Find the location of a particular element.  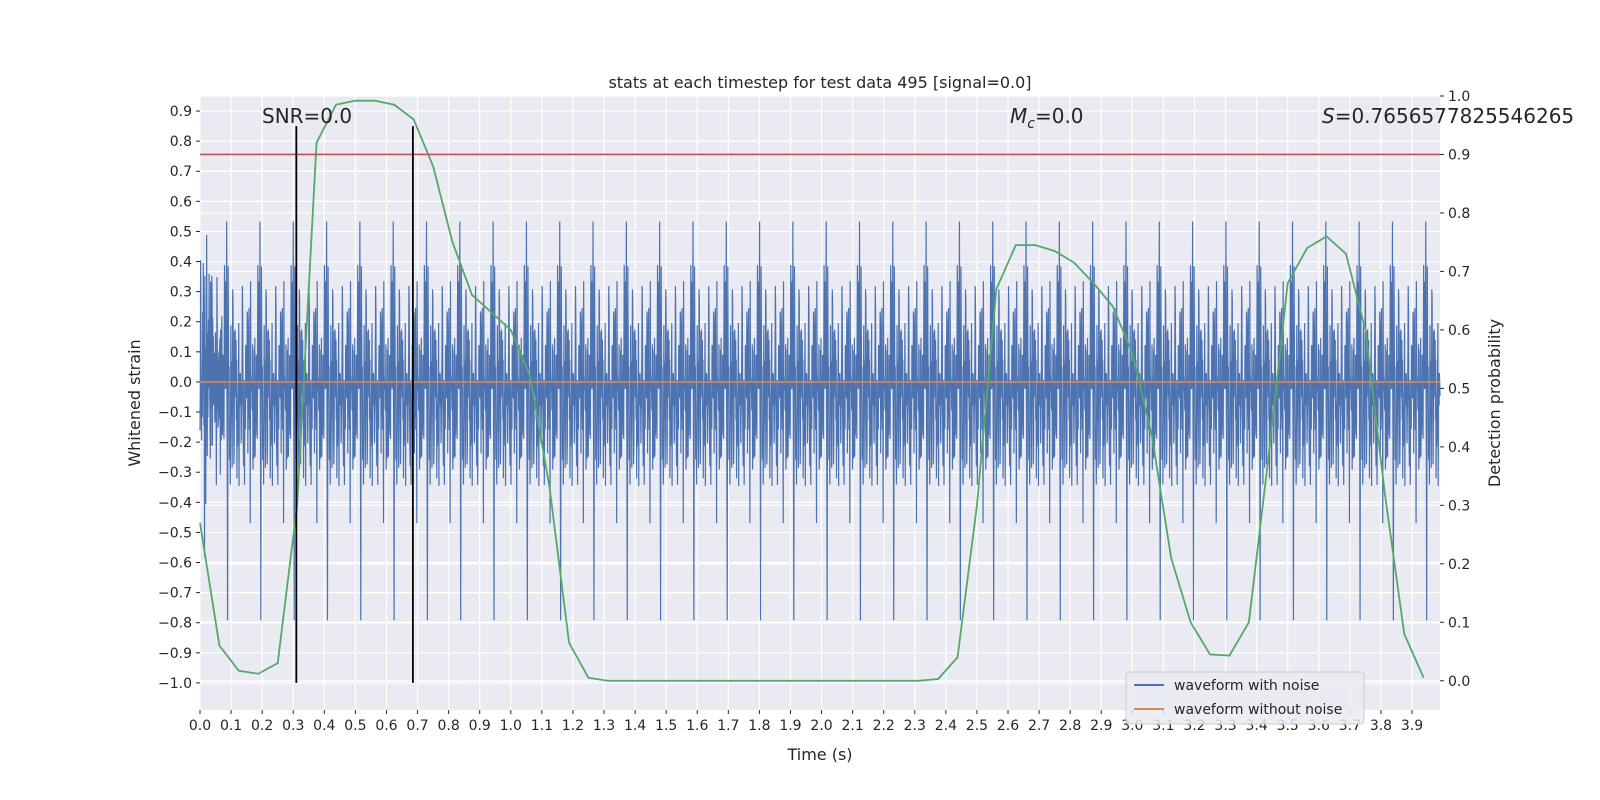

y2-tick-label-9: 0.1 is located at coordinates (1459, 623).